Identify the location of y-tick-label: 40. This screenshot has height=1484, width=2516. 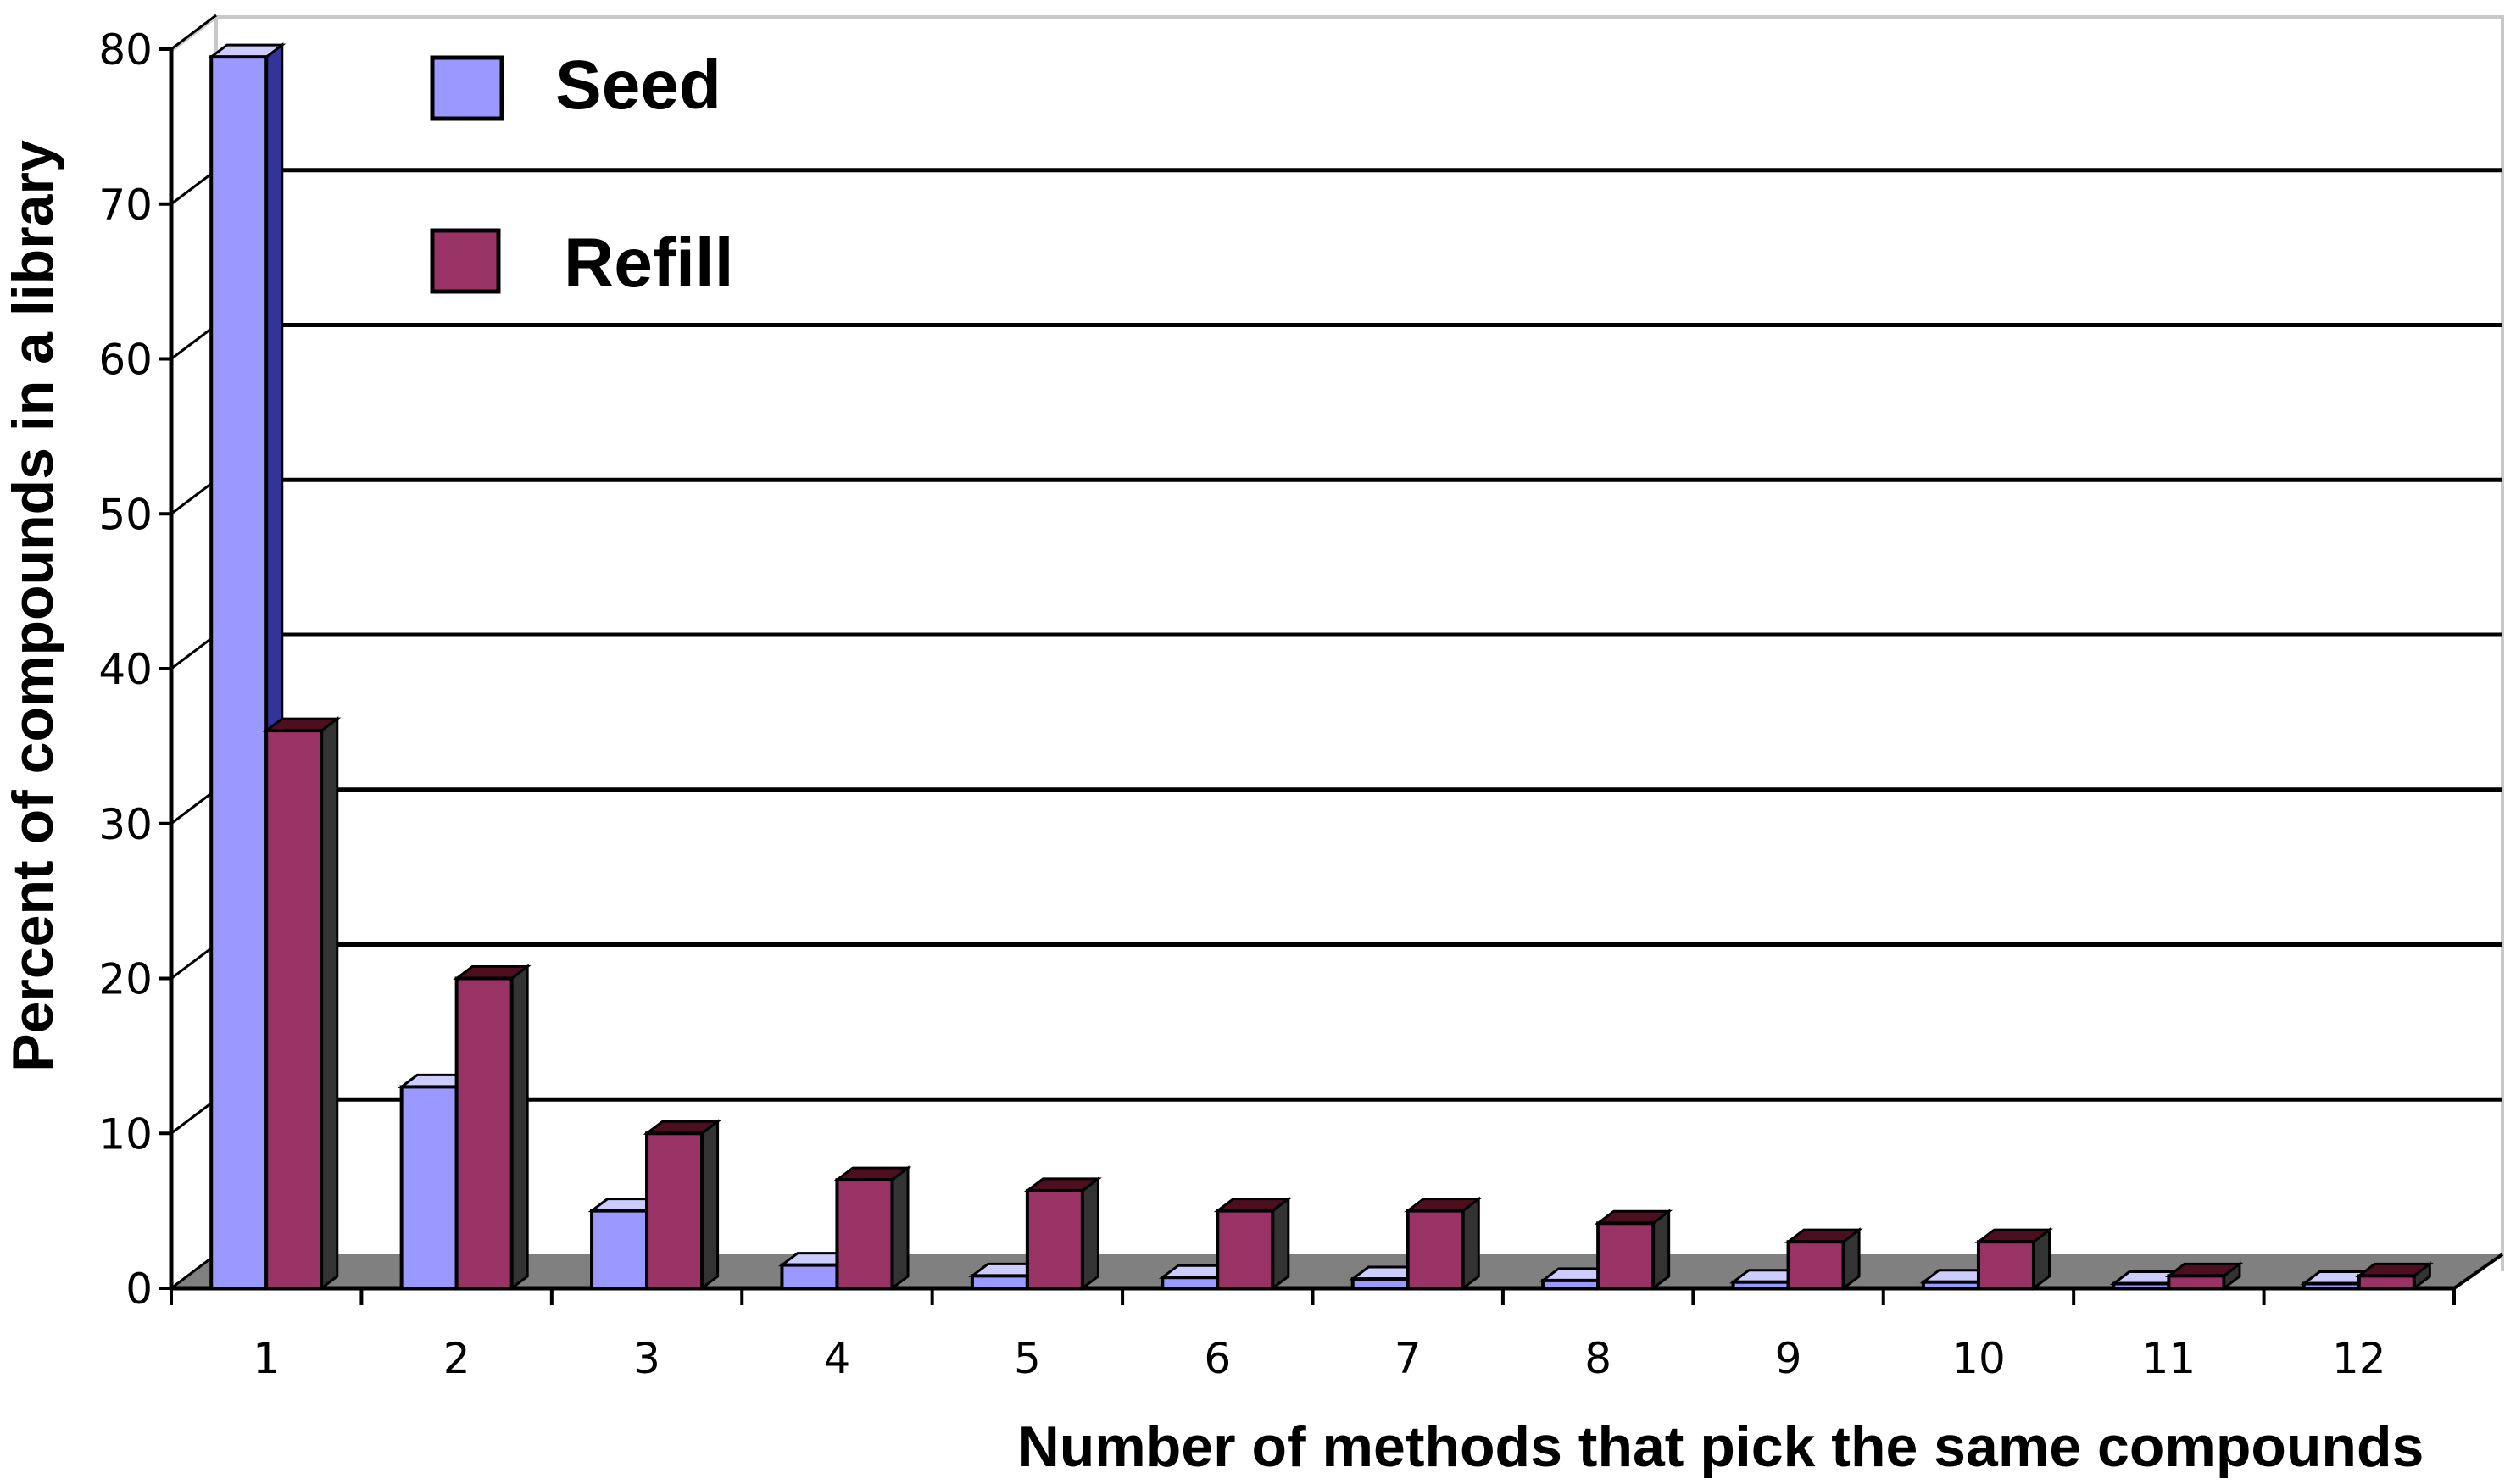
(125, 670).